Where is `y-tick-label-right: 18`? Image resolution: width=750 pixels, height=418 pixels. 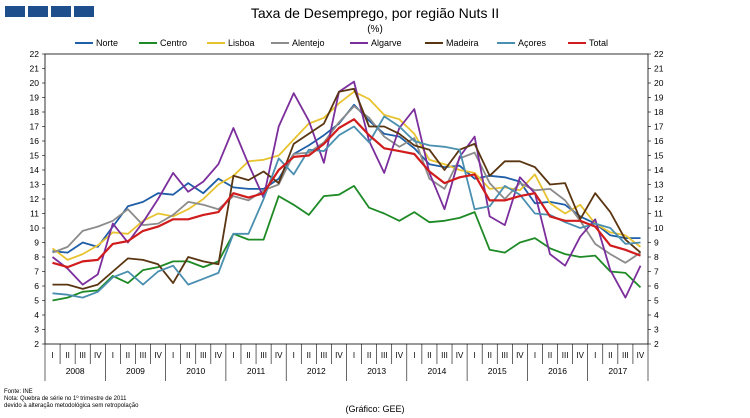 y-tick-label-right: 18 is located at coordinates (659, 112).